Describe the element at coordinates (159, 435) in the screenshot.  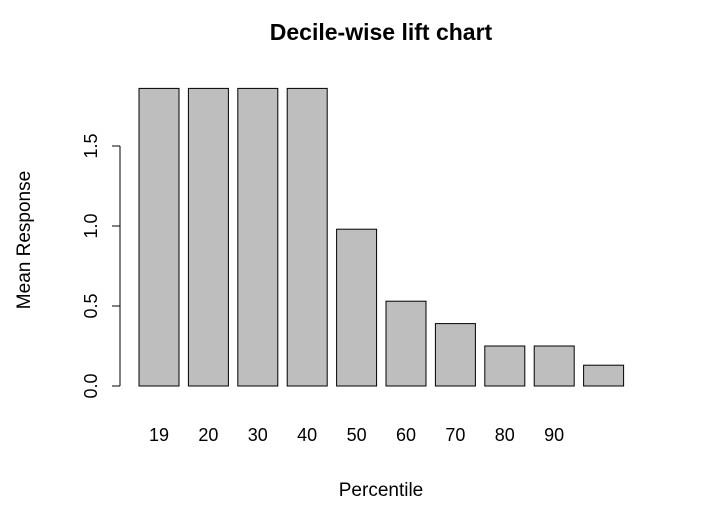
I see `x-tick-label: 19` at that location.